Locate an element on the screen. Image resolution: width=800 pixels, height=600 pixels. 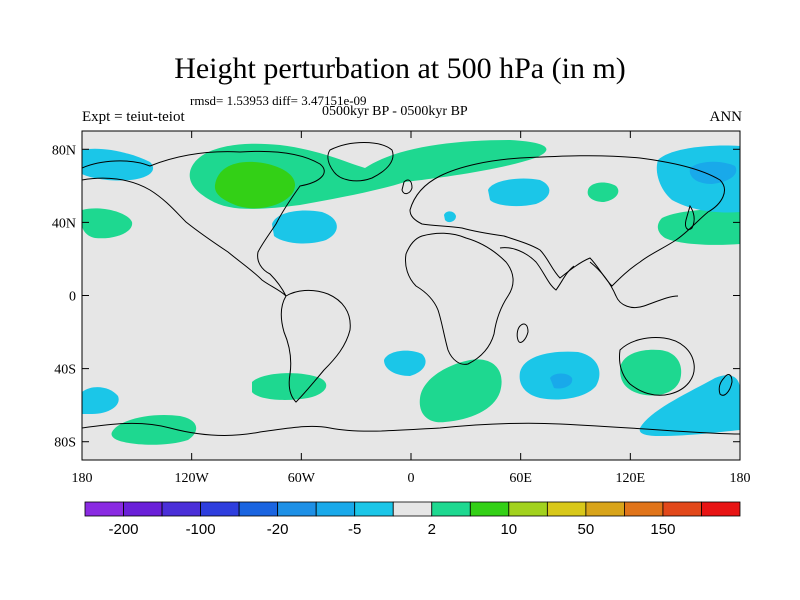
colorbar-label: -100 is located at coordinates (201, 529).